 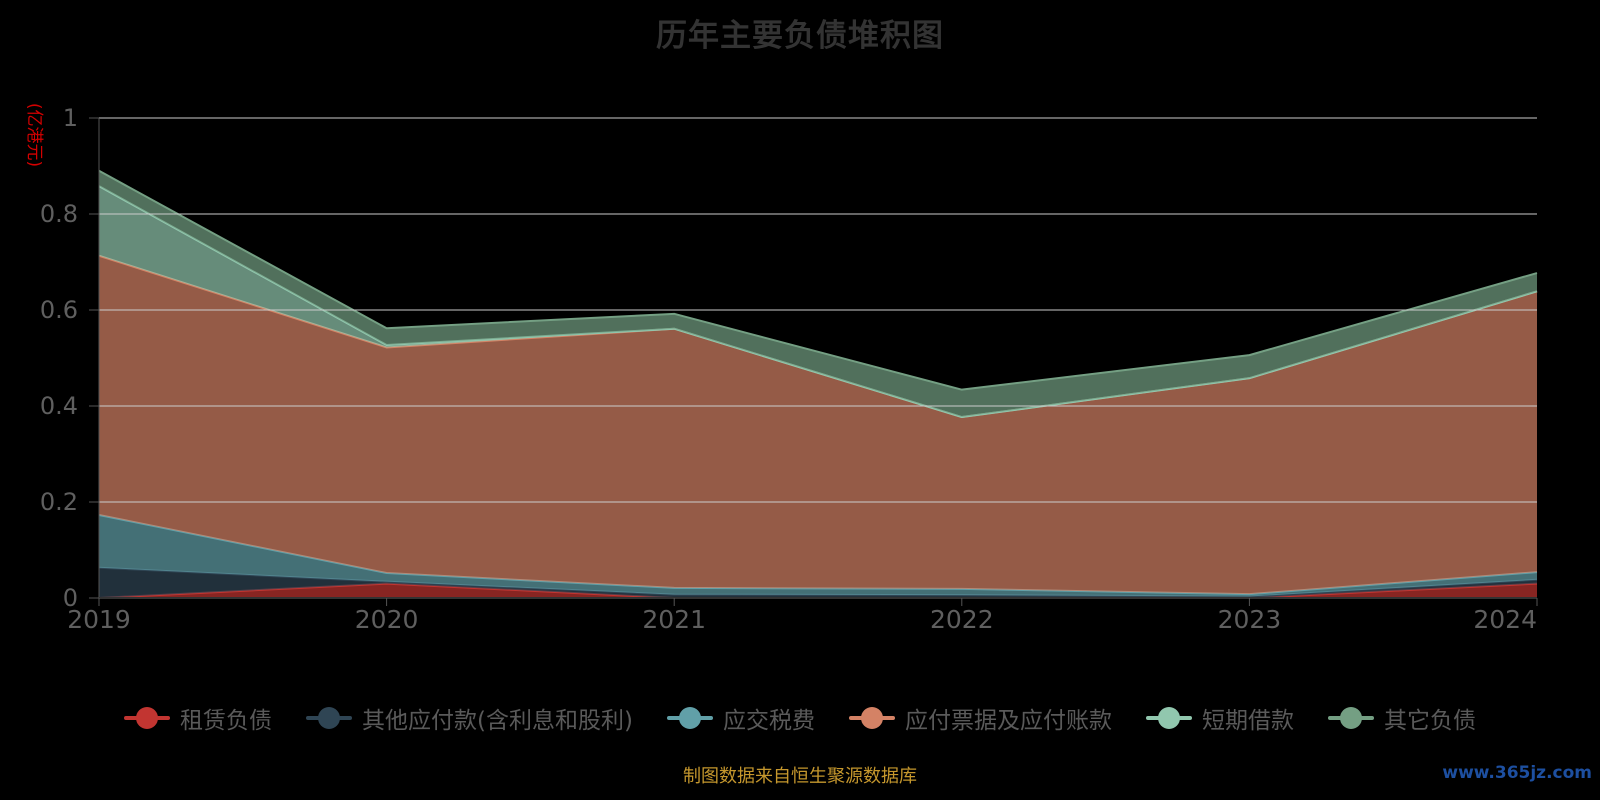 What do you see at coordinates (1250, 619) in the screenshot?
I see `x-tick-label-2023: 2023` at bounding box center [1250, 619].